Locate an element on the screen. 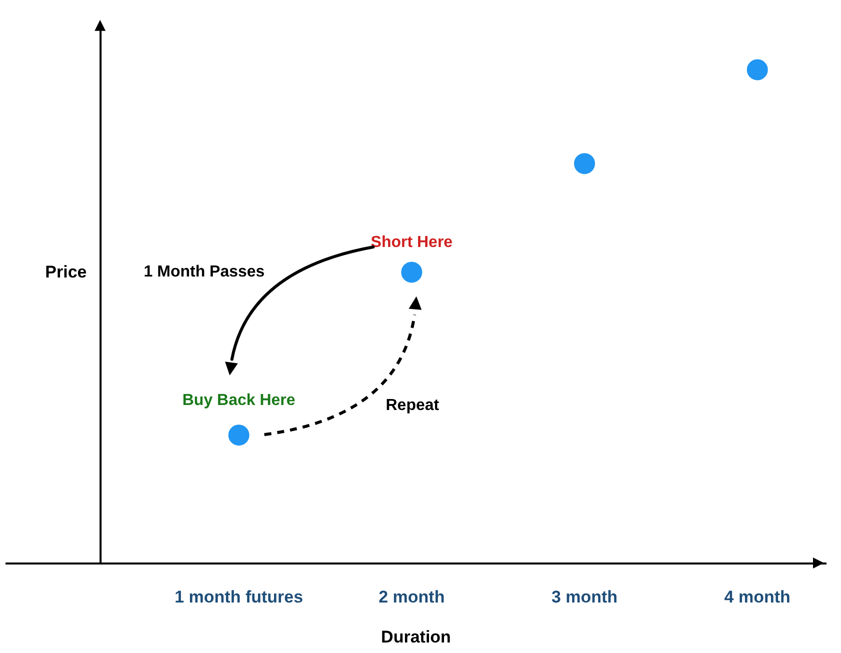 This screenshot has width=841, height=653. x-tick-label: 3 month is located at coordinates (584, 597).